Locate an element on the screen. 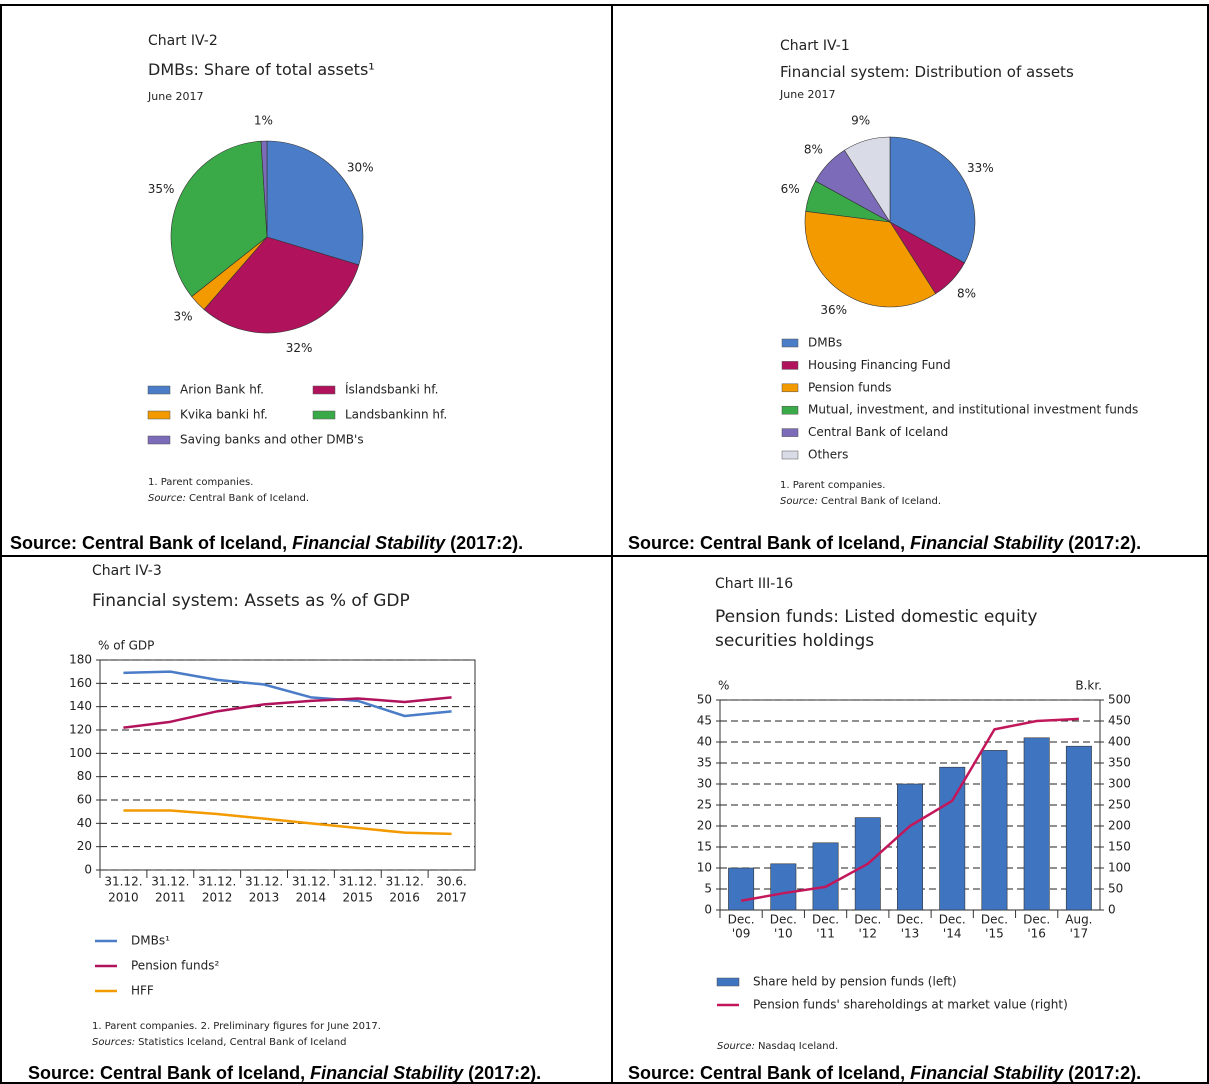  legend-label: Share held by pension funds (left) is located at coordinates (855, 982).